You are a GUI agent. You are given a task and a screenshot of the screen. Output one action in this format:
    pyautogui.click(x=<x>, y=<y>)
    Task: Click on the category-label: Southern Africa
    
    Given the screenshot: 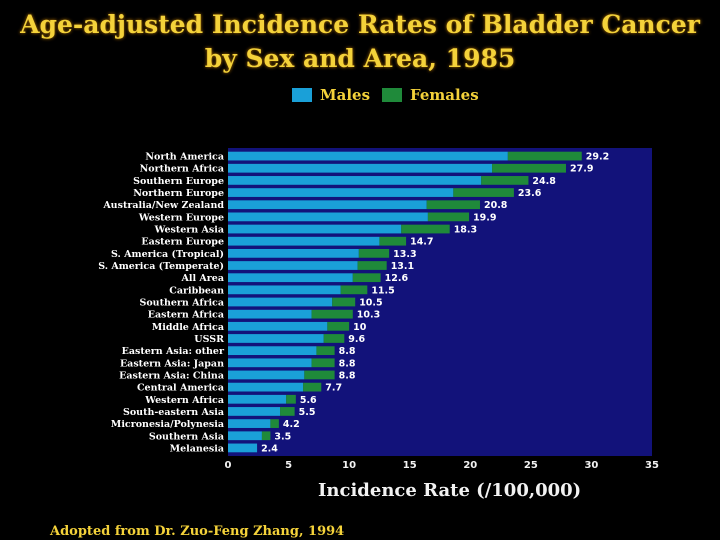 What is the action you would take?
    pyautogui.click(x=181, y=303)
    